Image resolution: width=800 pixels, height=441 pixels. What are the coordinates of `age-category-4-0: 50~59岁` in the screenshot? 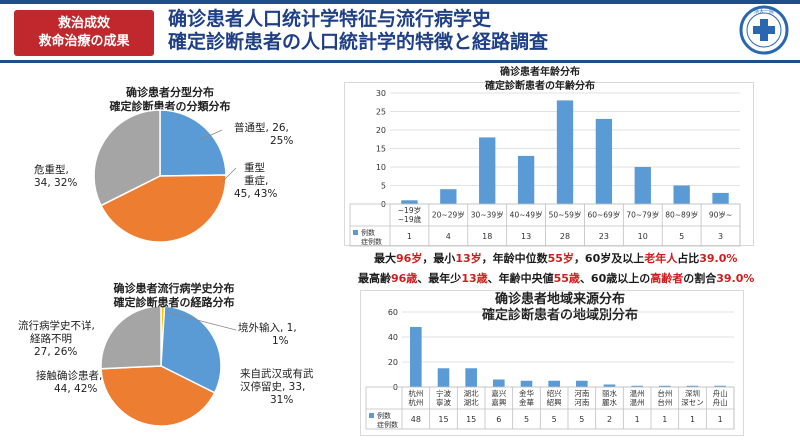 It's located at (565, 215).